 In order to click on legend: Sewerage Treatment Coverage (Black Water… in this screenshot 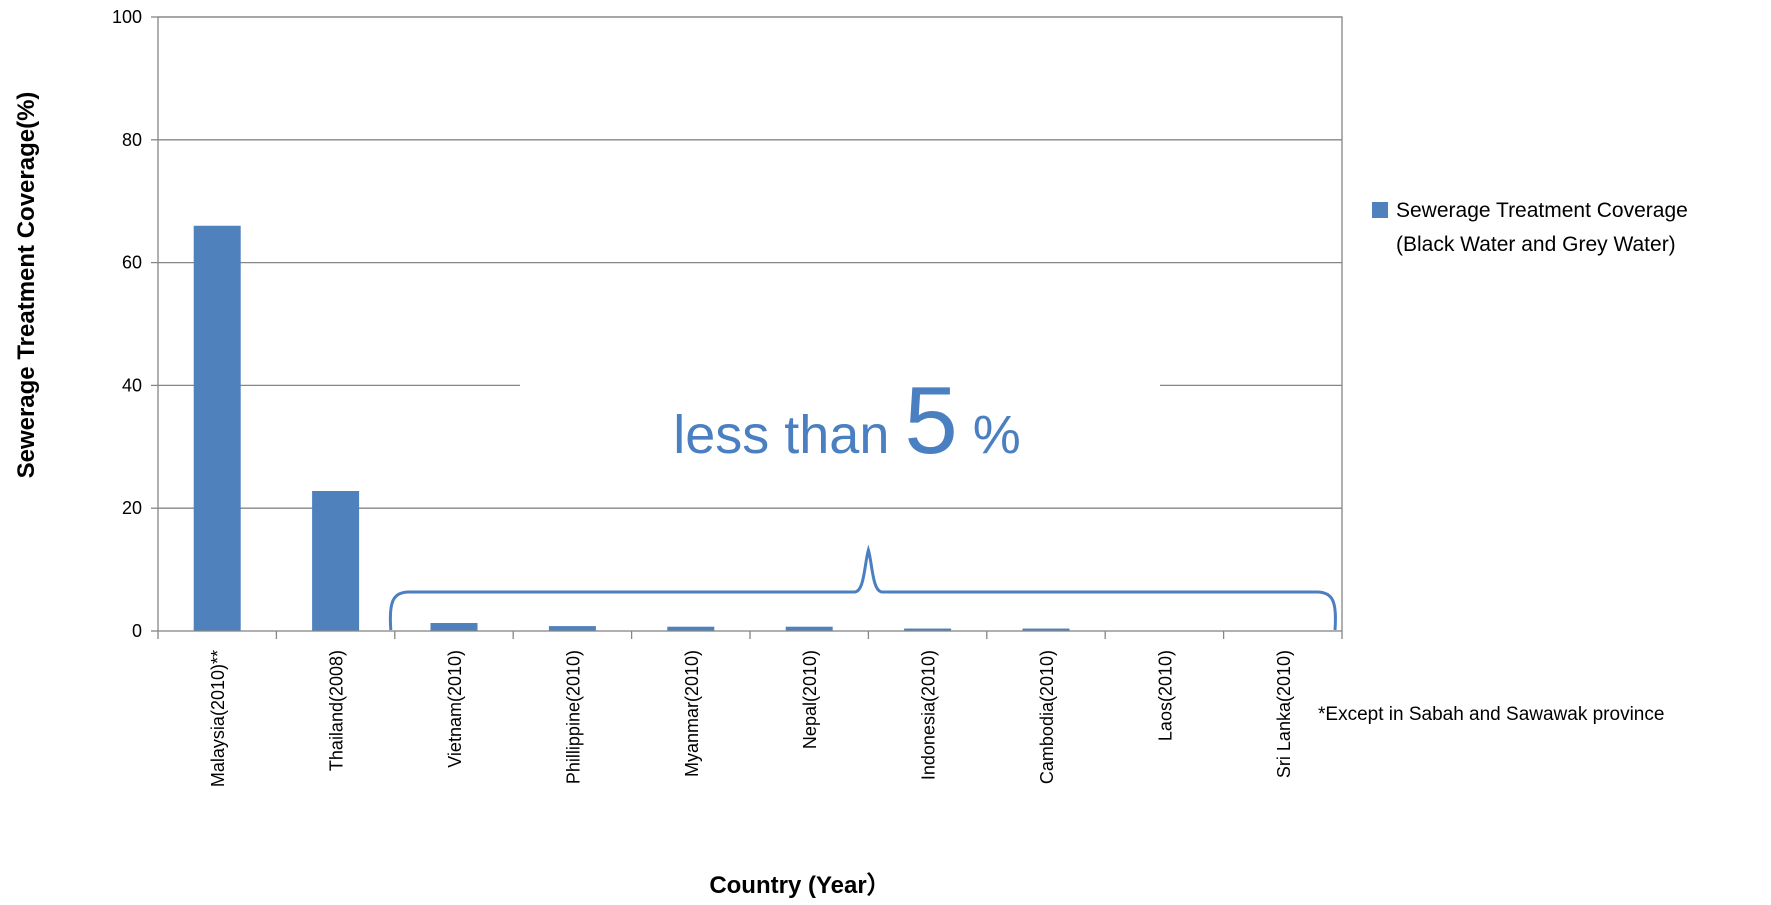, I will do `click(1530, 227)`.